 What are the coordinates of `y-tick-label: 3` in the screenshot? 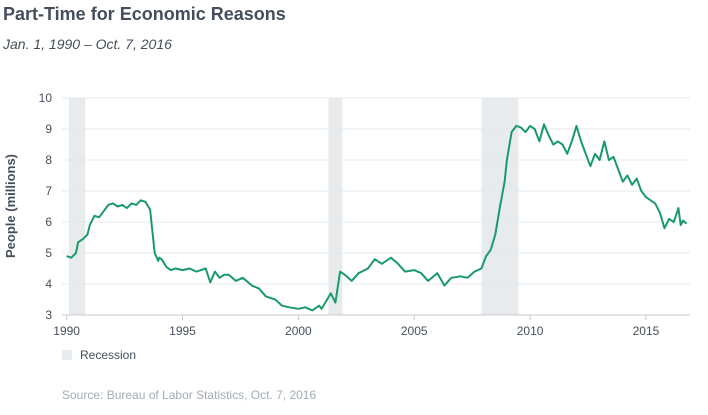 It's located at (48, 315).